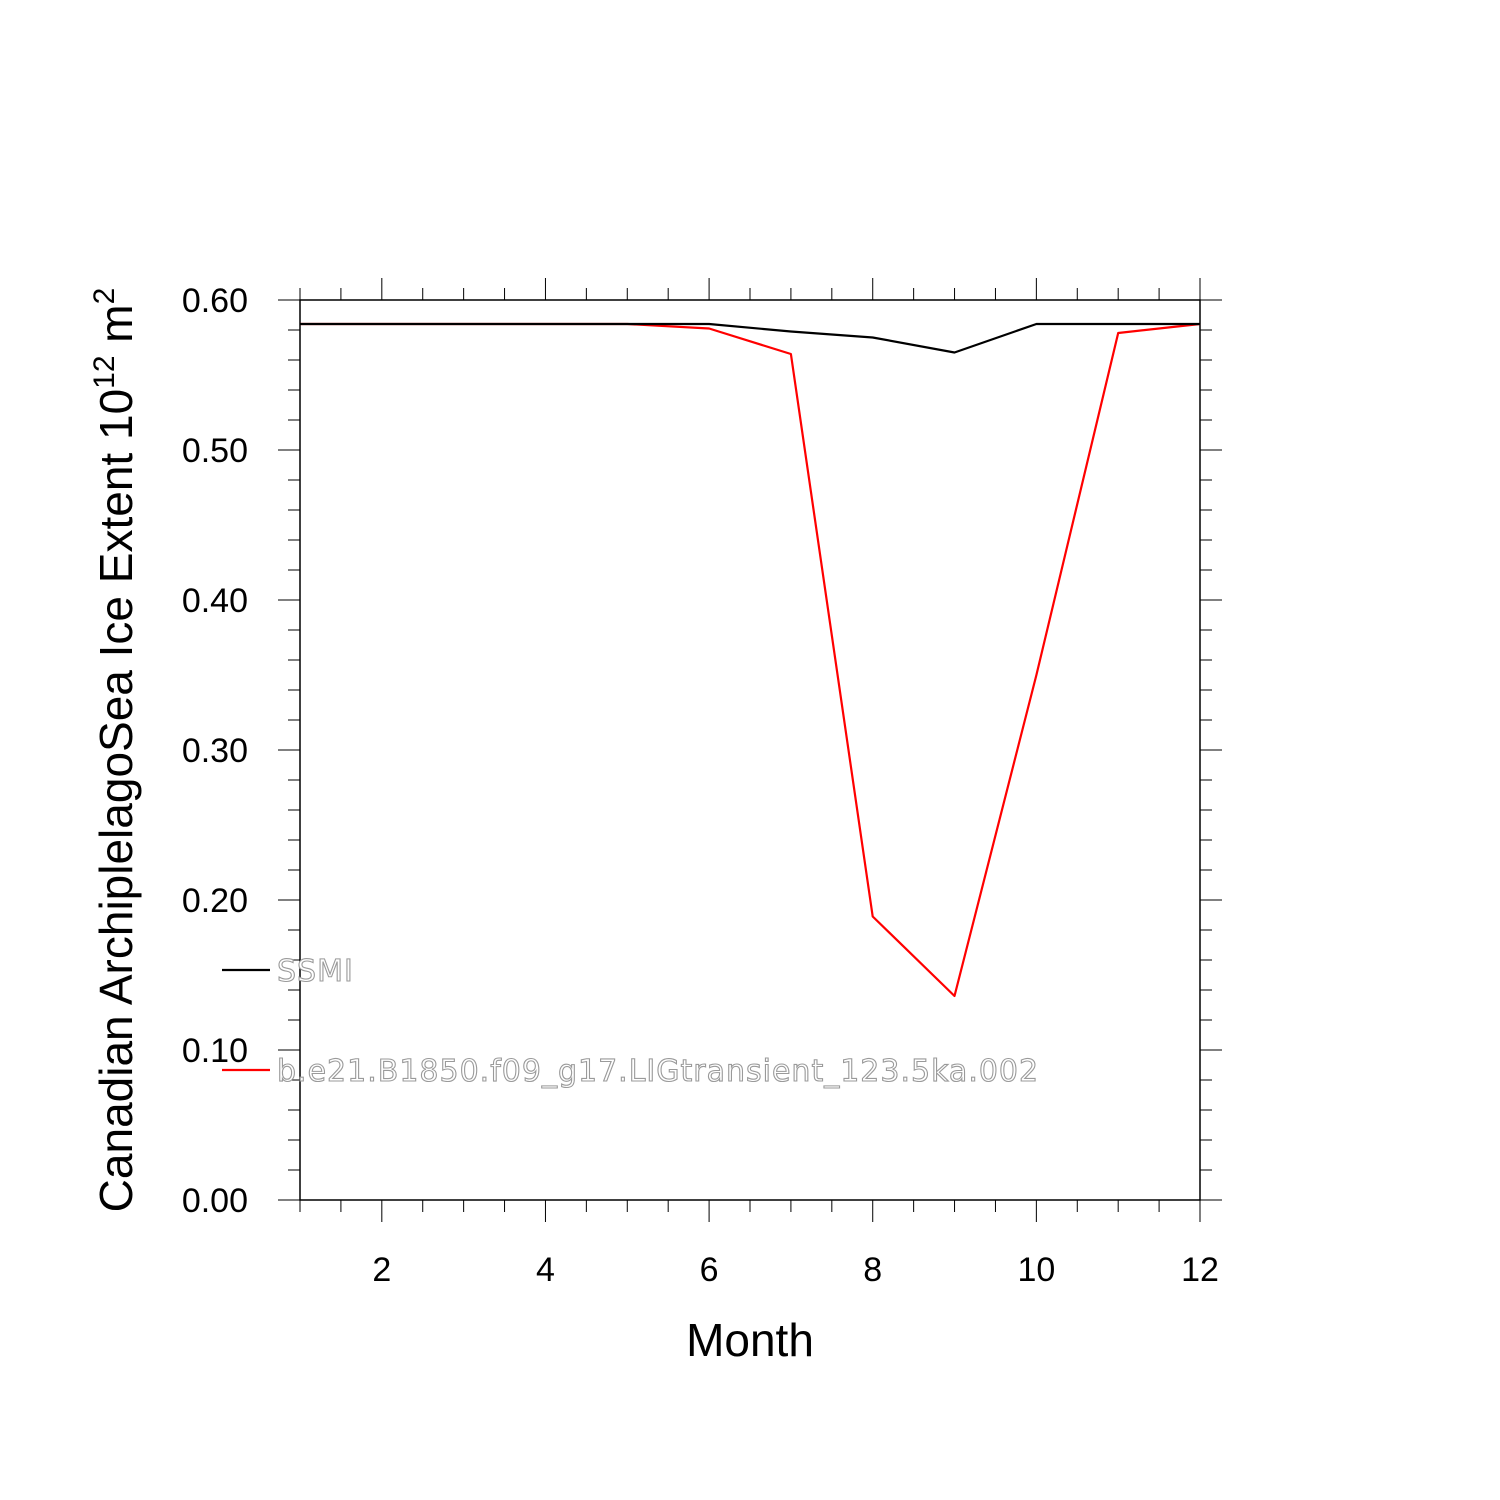  Describe the element at coordinates (116, 800) in the screenshot. I see `y-axis-title-main: Canadian ArchiplelagoSea Ice Extent 10` at that location.